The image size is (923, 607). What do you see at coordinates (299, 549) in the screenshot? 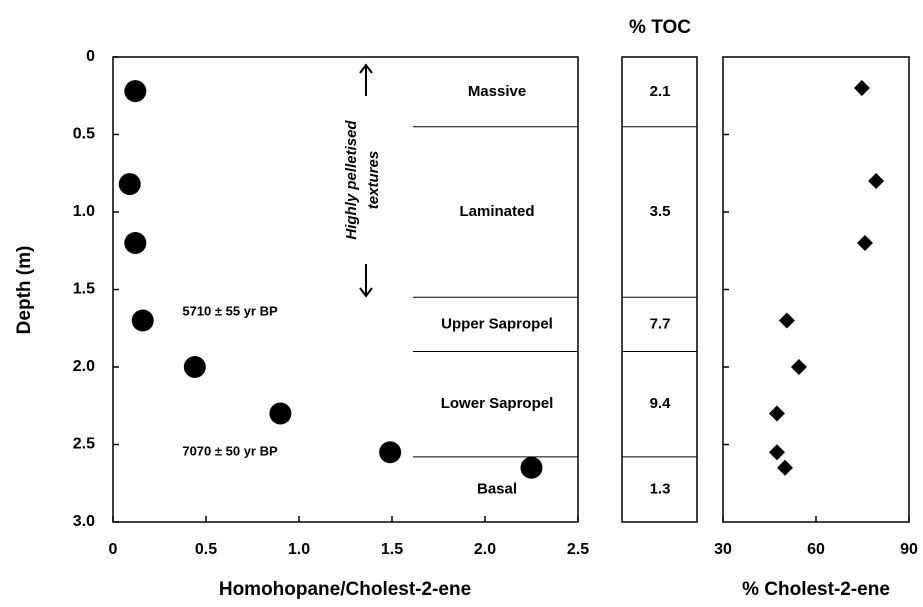
I see `x-tick-label: 1.0` at bounding box center [299, 549].